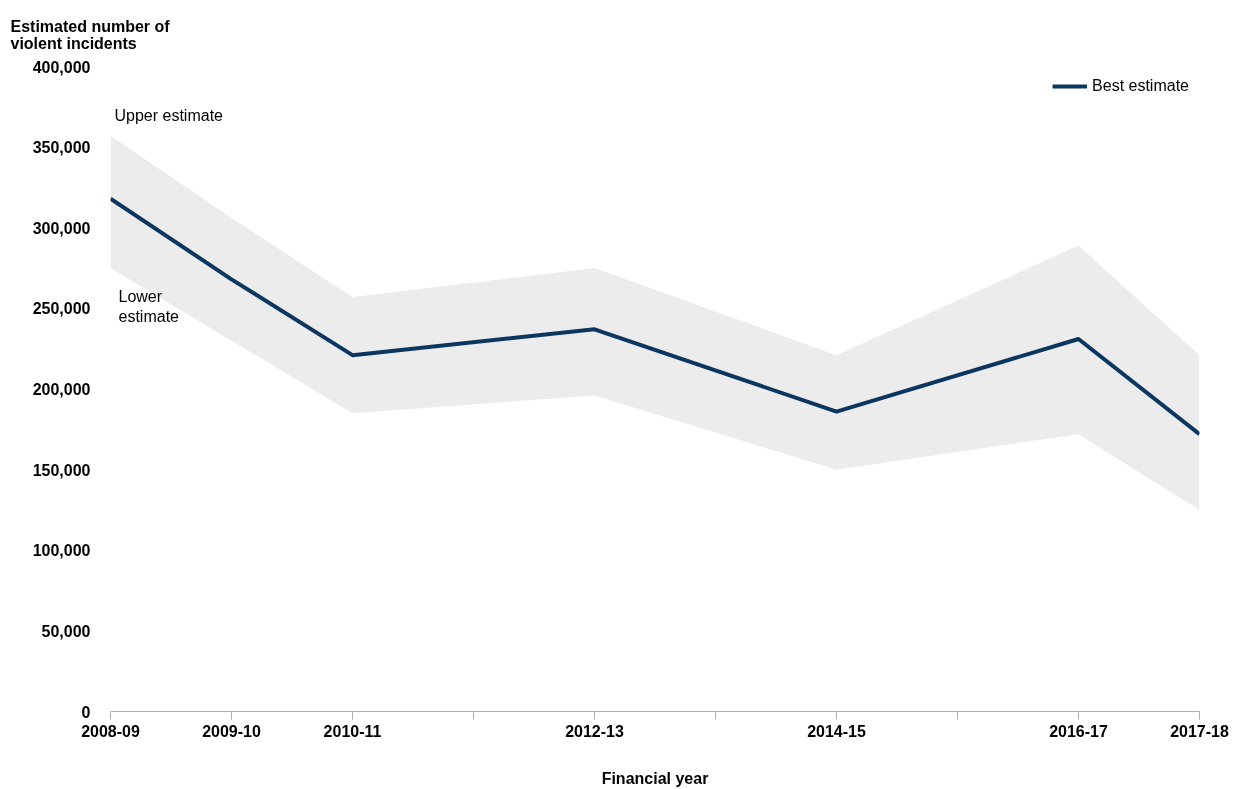 The height and width of the screenshot is (789, 1250). I want to click on annotation: Upper estimate, so click(169, 115).